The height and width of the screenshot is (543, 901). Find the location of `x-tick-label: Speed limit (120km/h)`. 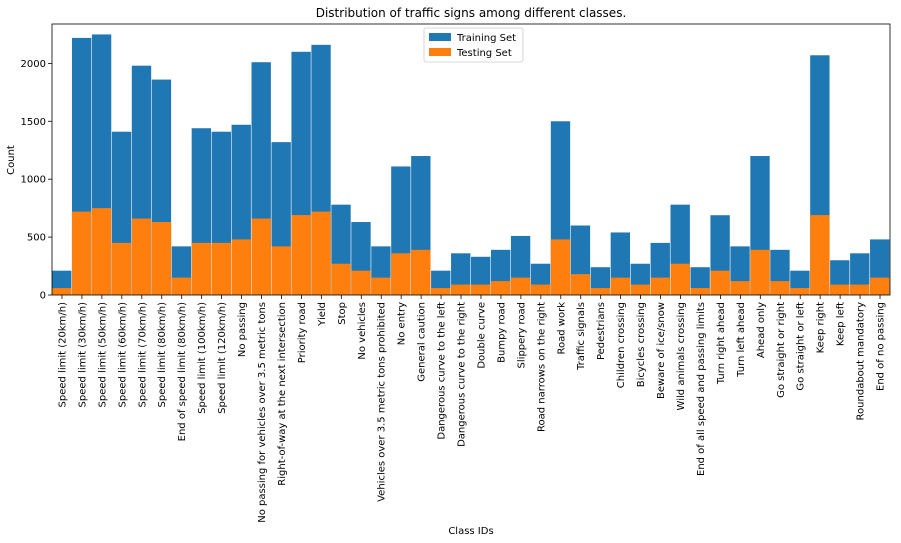

x-tick-label: Speed limit (120km/h) is located at coordinates (222, 358).